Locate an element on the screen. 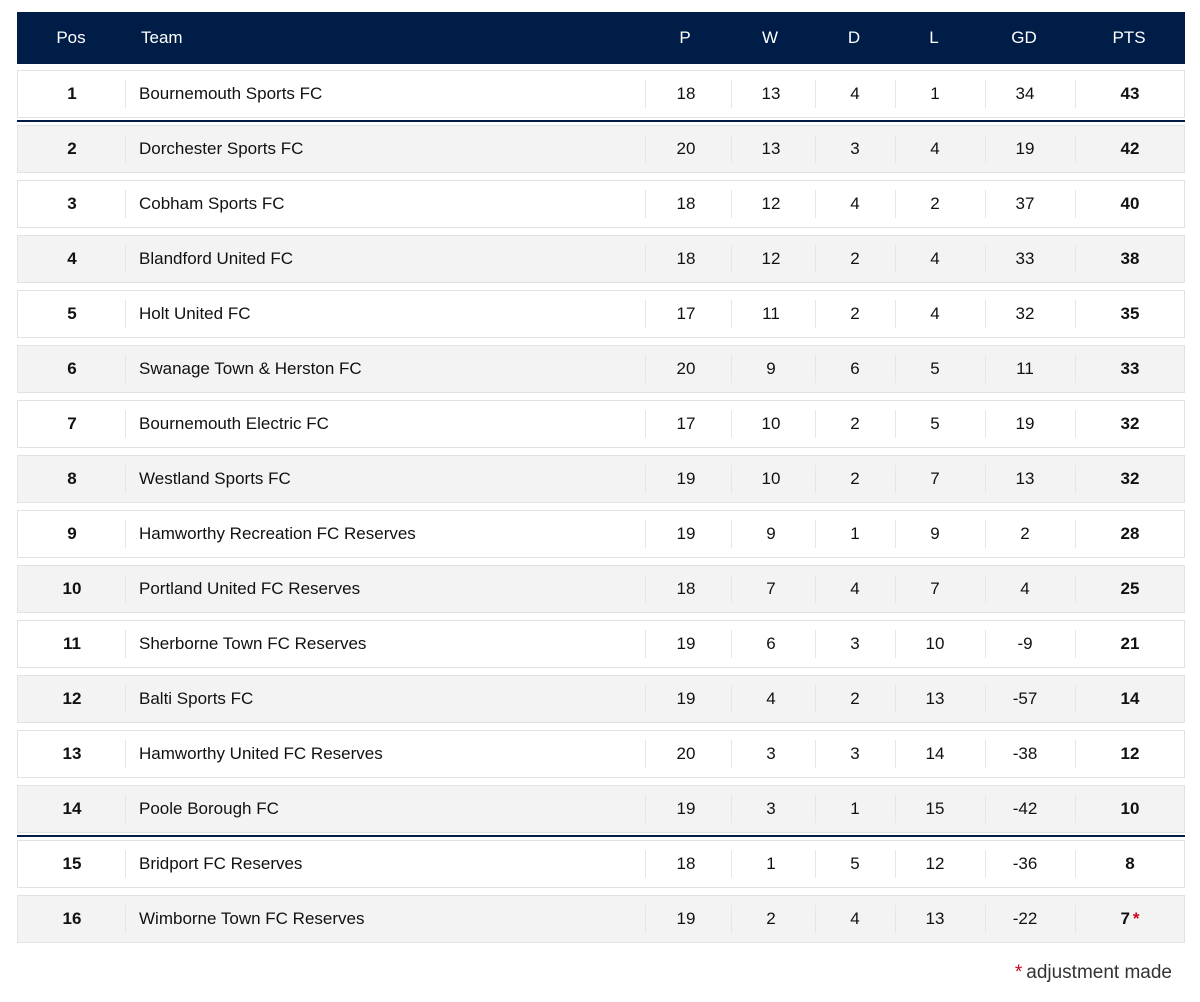  header-goal-difference: GD is located at coordinates (1024, 37).